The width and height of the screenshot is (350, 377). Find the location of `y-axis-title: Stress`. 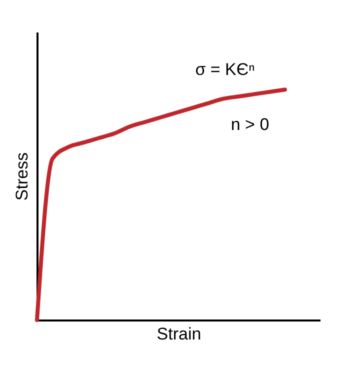

y-axis-title: Stress is located at coordinates (22, 176).